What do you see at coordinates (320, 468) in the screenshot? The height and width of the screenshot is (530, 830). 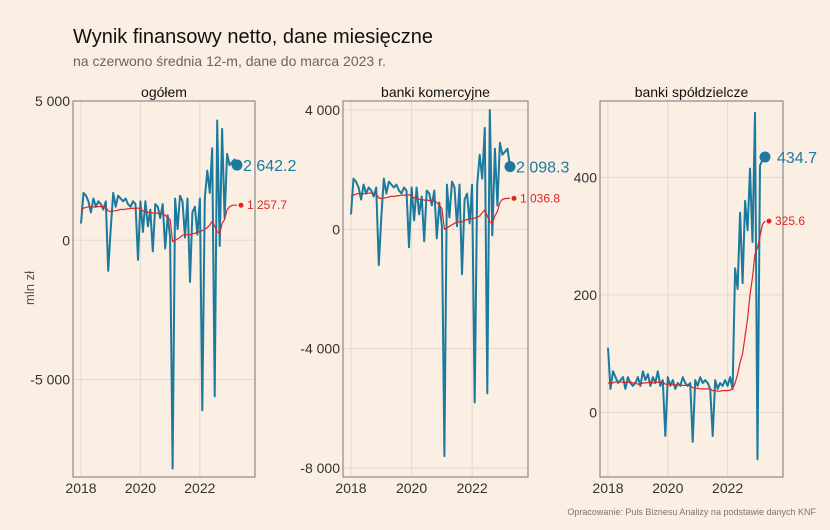 I see `y-tick-label: -8 000` at bounding box center [320, 468].